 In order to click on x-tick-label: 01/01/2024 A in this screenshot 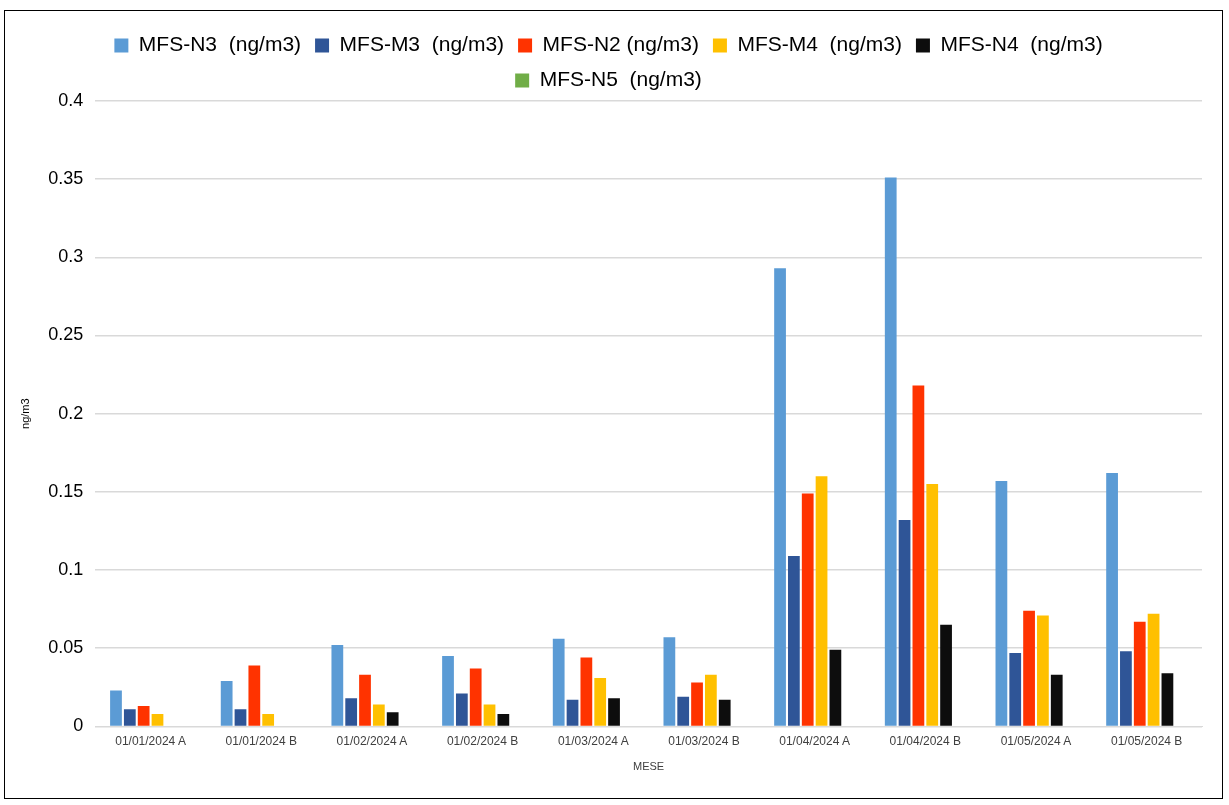, I will do `click(150, 740)`.